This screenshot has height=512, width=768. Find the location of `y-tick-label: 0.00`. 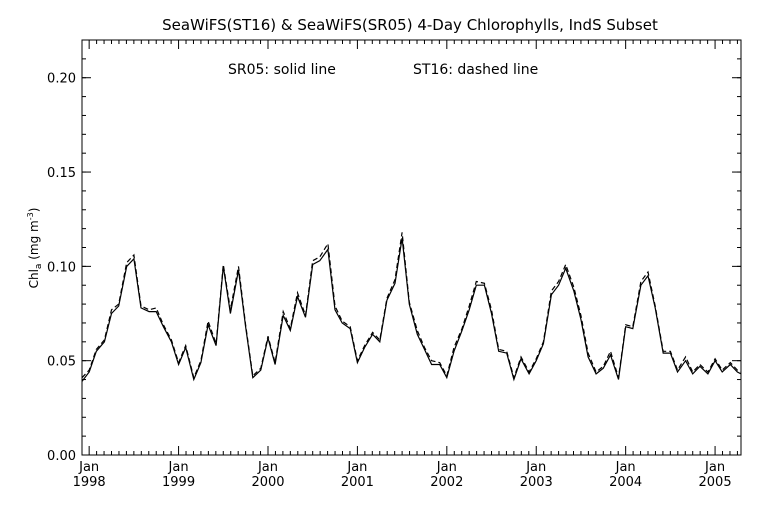

y-tick-label: 0.00 is located at coordinates (61, 456).